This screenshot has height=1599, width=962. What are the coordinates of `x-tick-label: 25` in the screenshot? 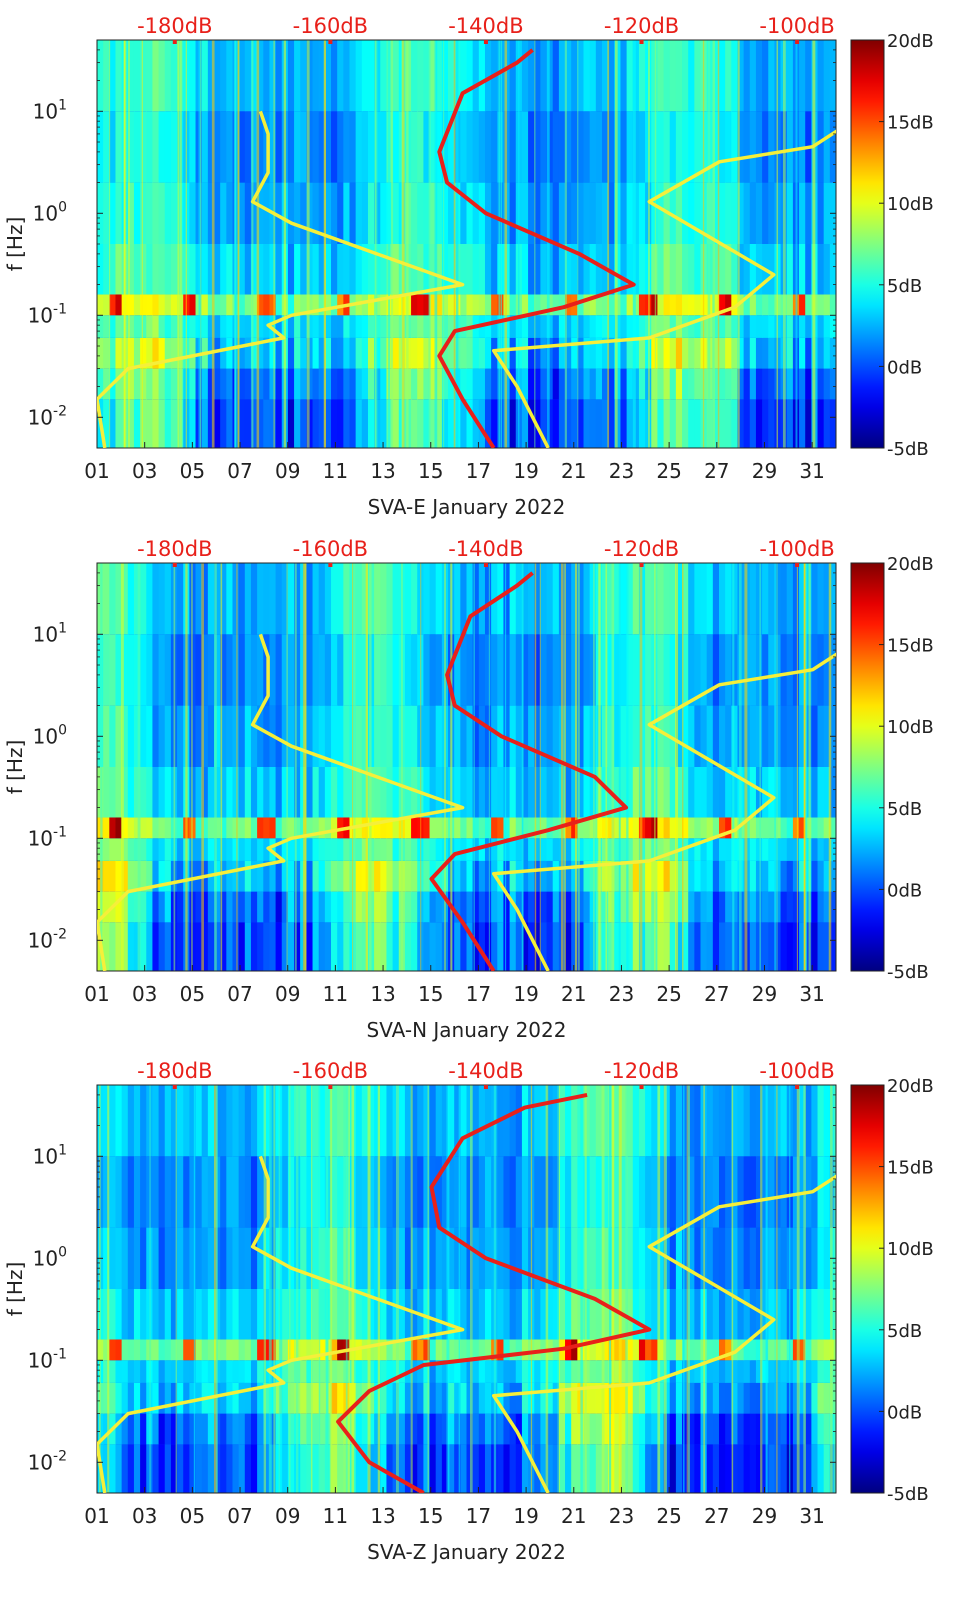 It's located at (668, 994).